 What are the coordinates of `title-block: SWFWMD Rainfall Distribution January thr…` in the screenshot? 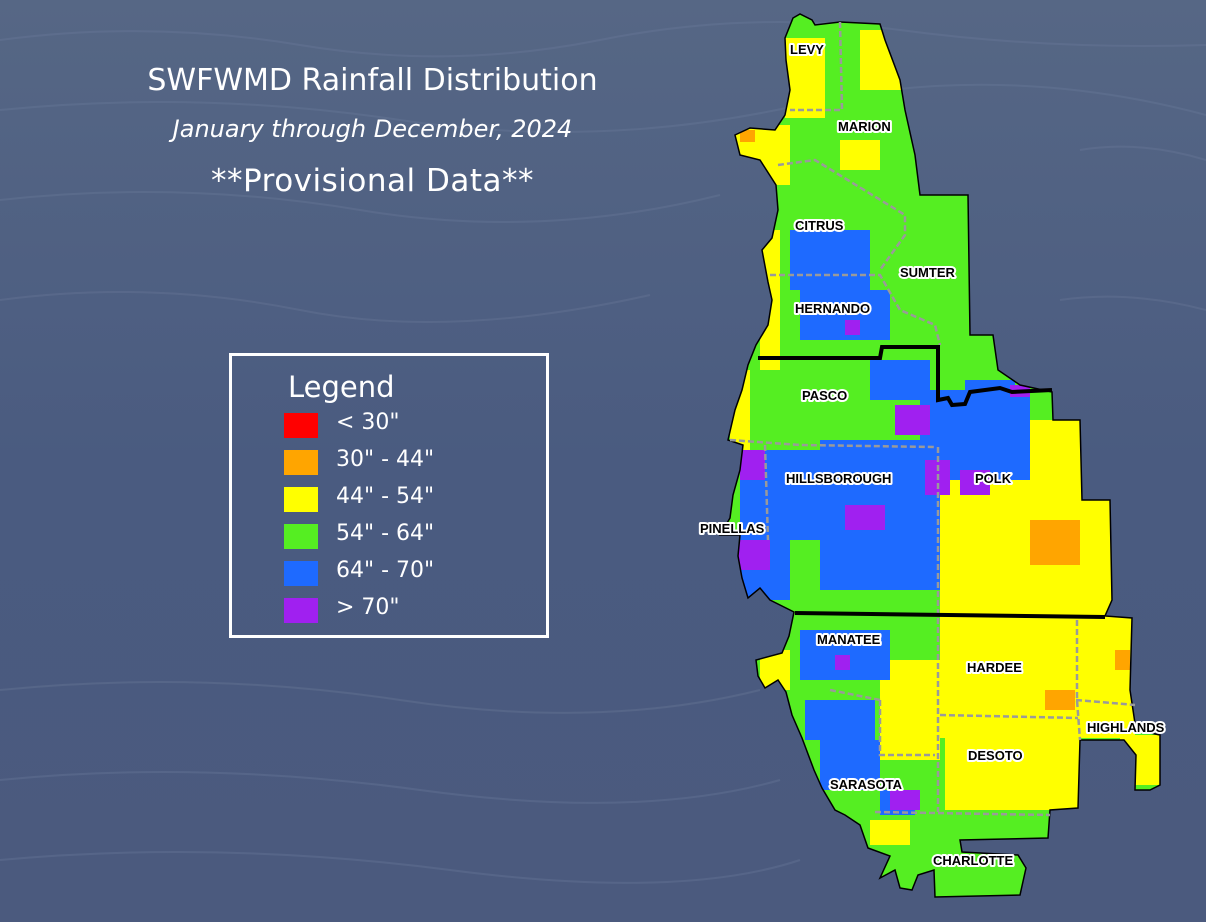 It's located at (372, 133).